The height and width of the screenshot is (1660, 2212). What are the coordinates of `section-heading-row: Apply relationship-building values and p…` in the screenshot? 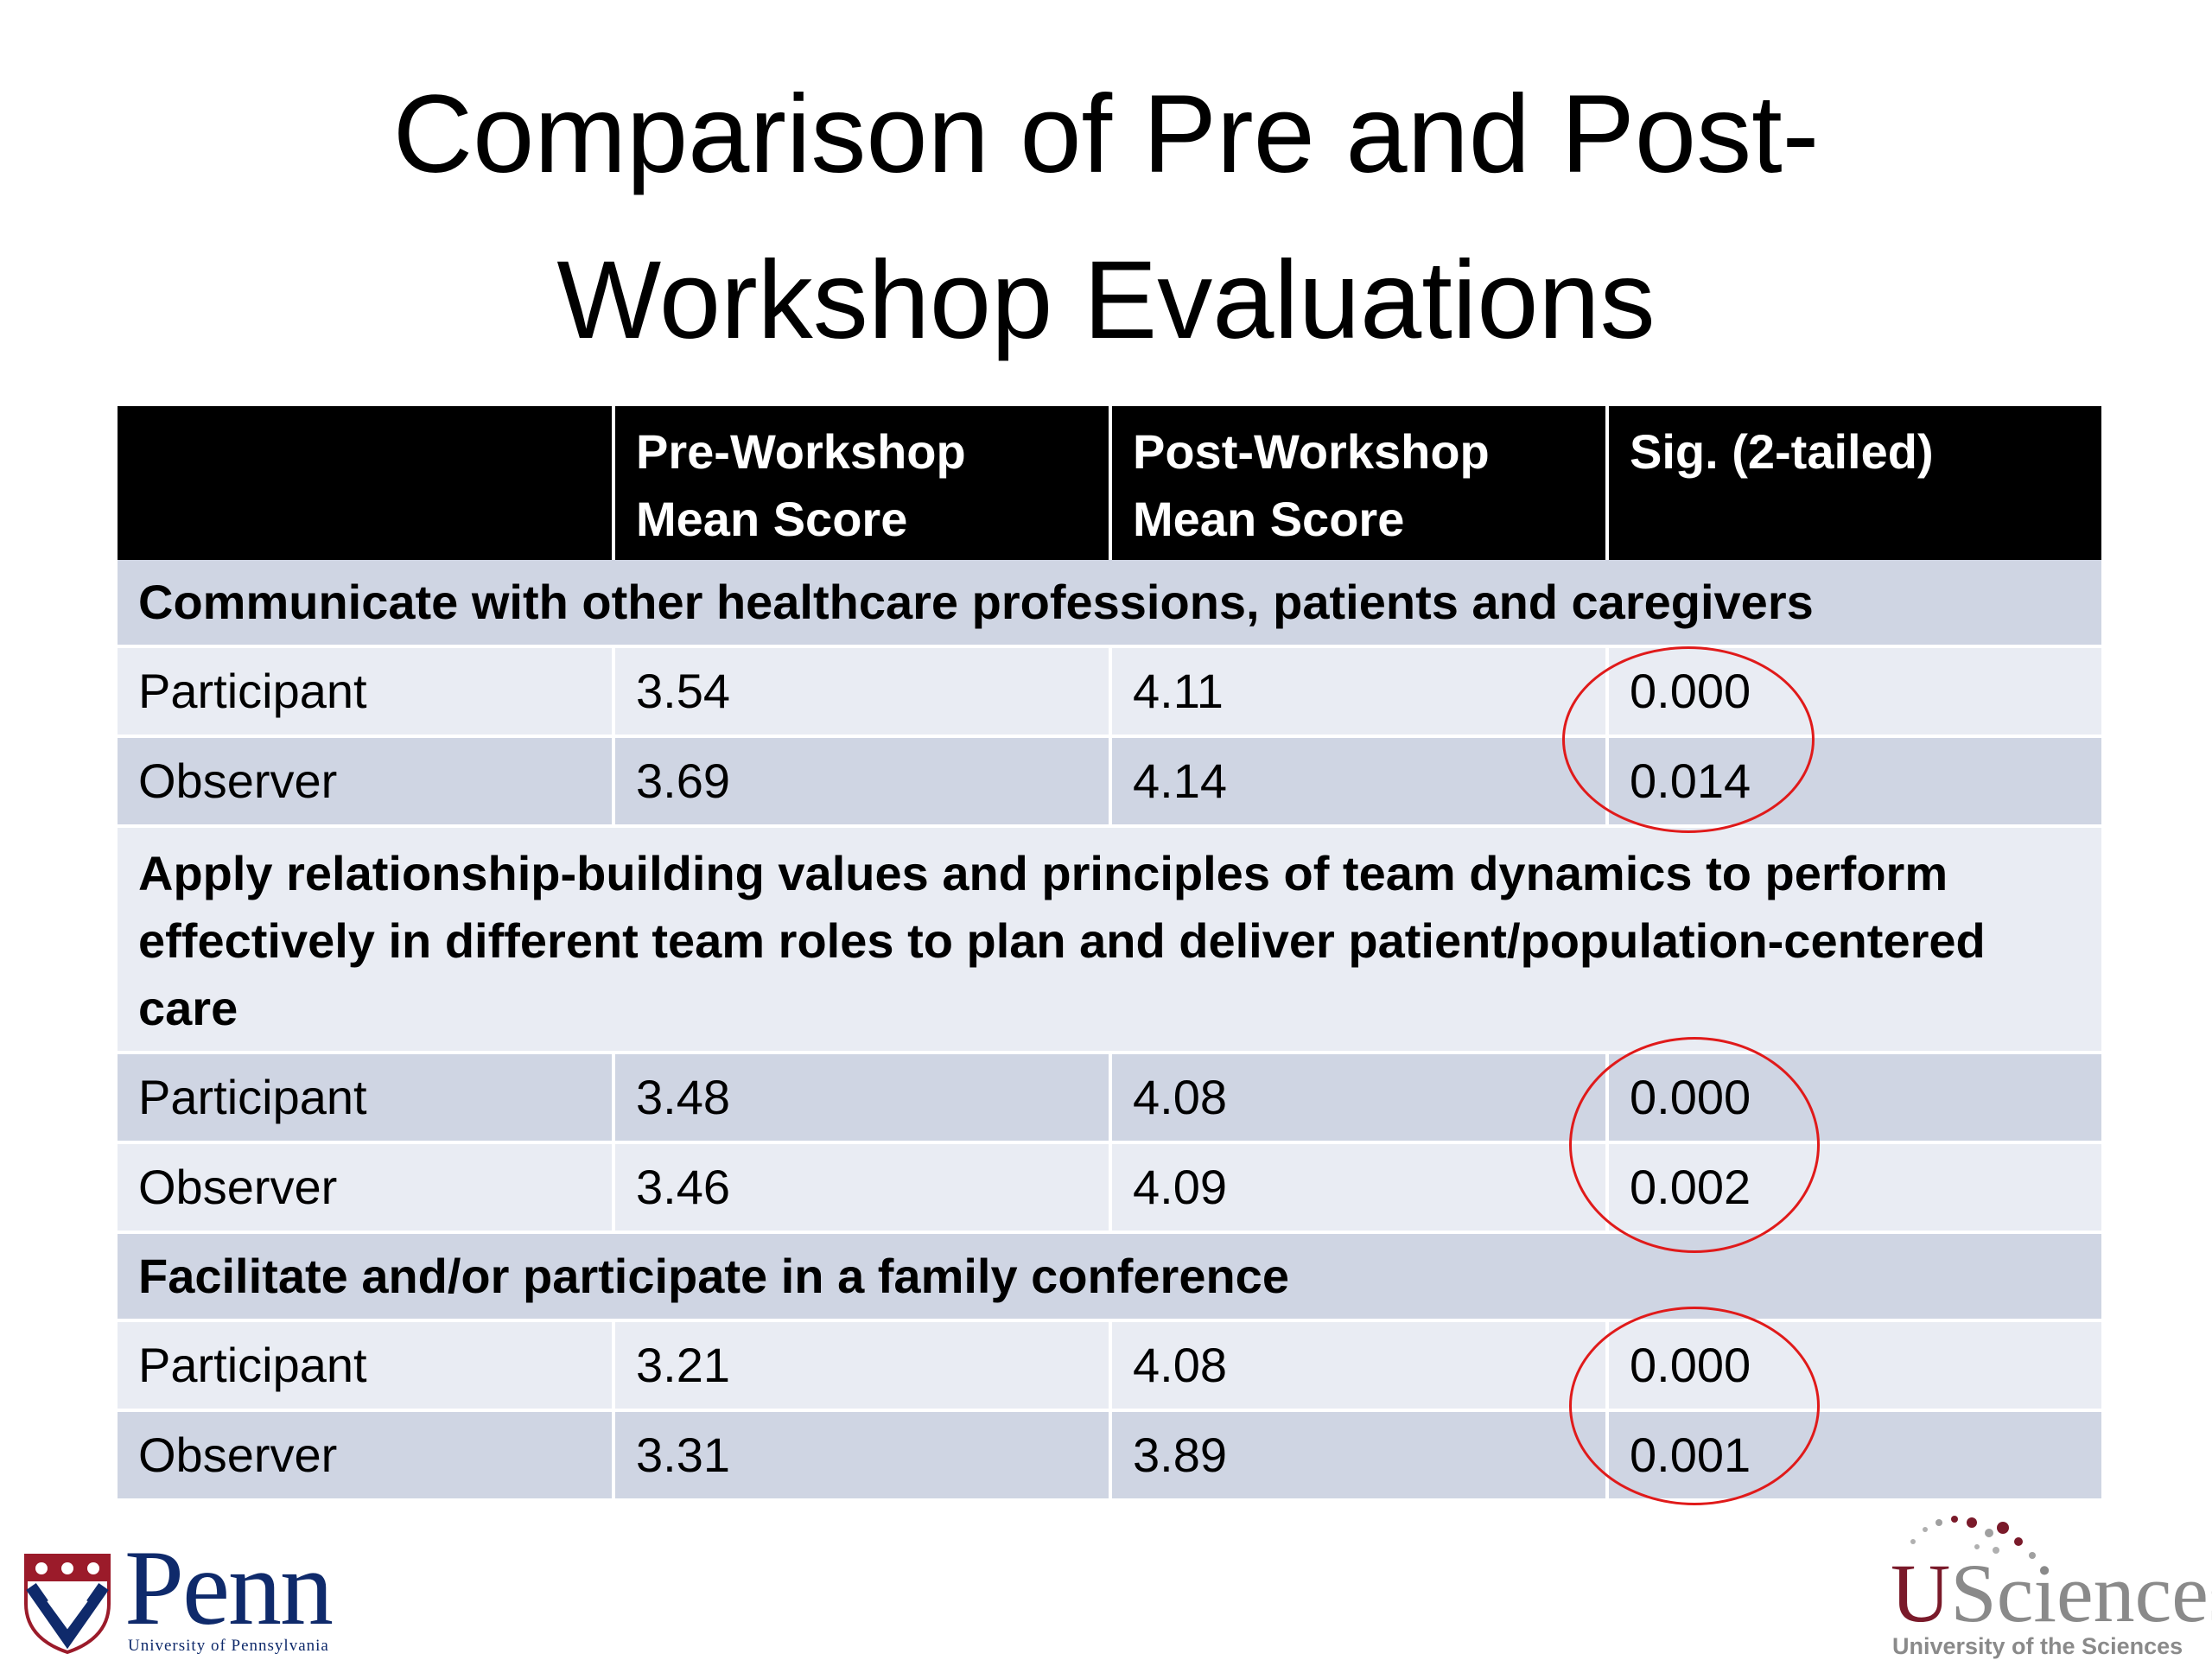 It's located at (1109, 940).